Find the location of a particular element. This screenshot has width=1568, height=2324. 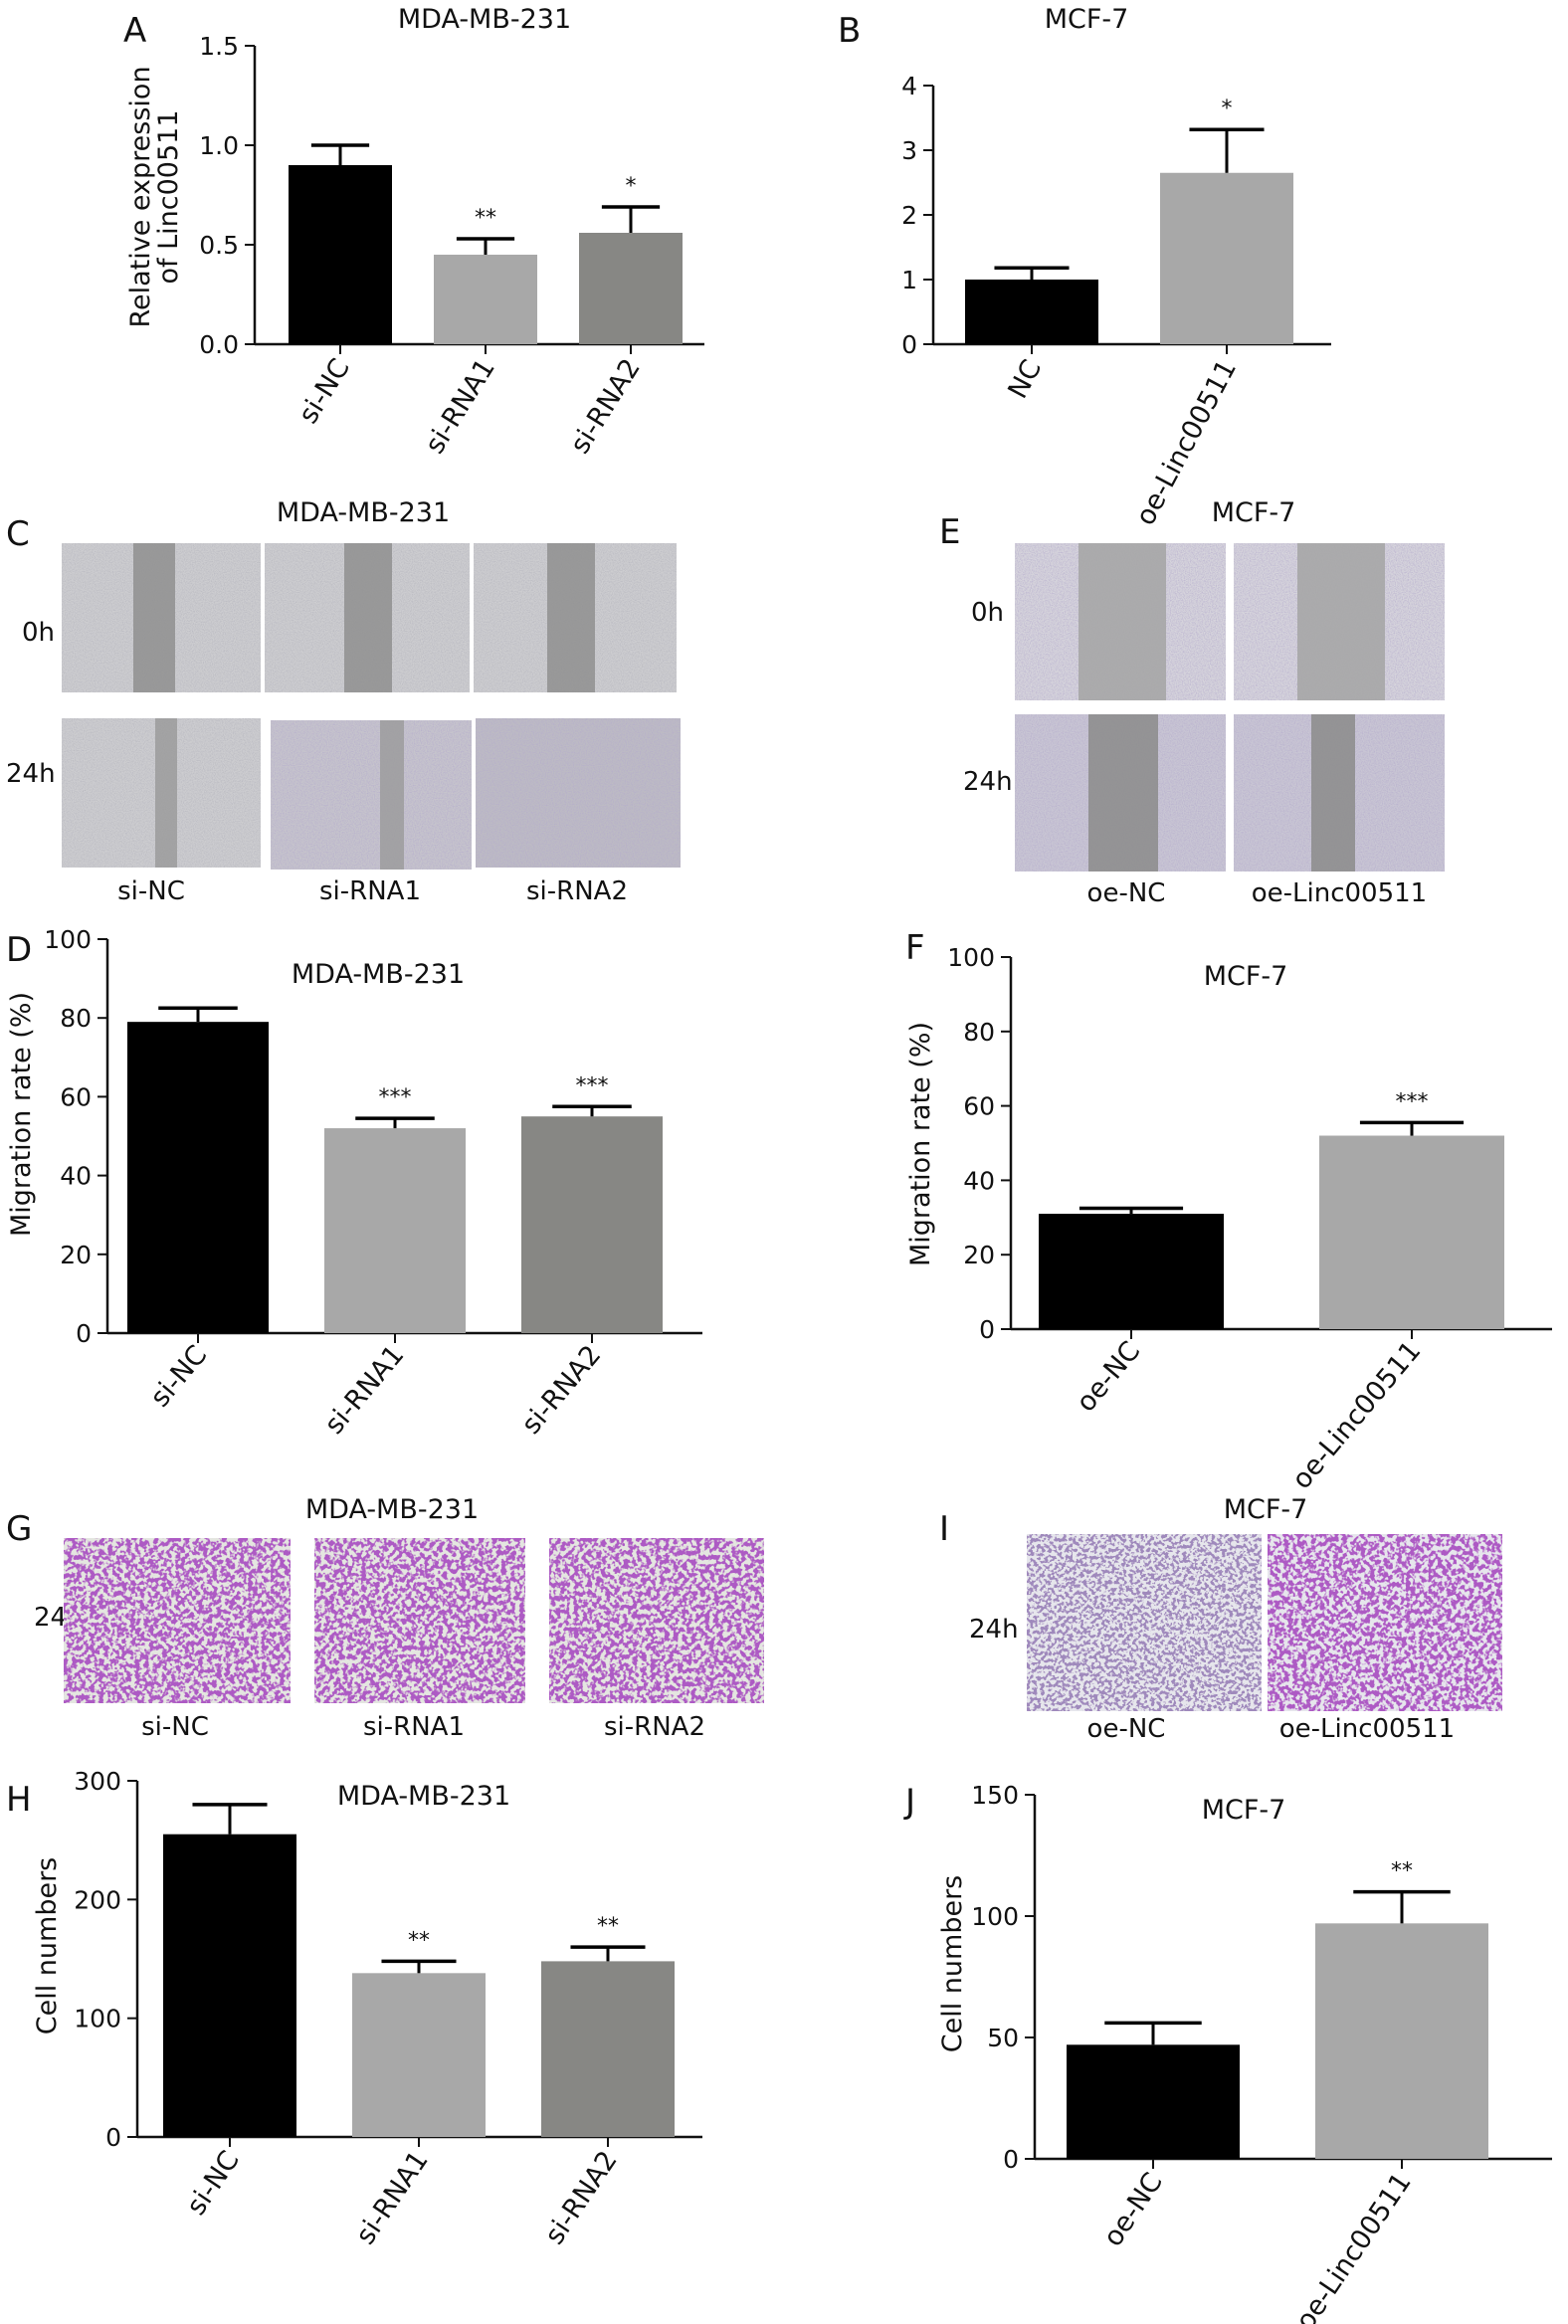

chart-j-ytick-label: 50 is located at coordinates (1003, 2038).